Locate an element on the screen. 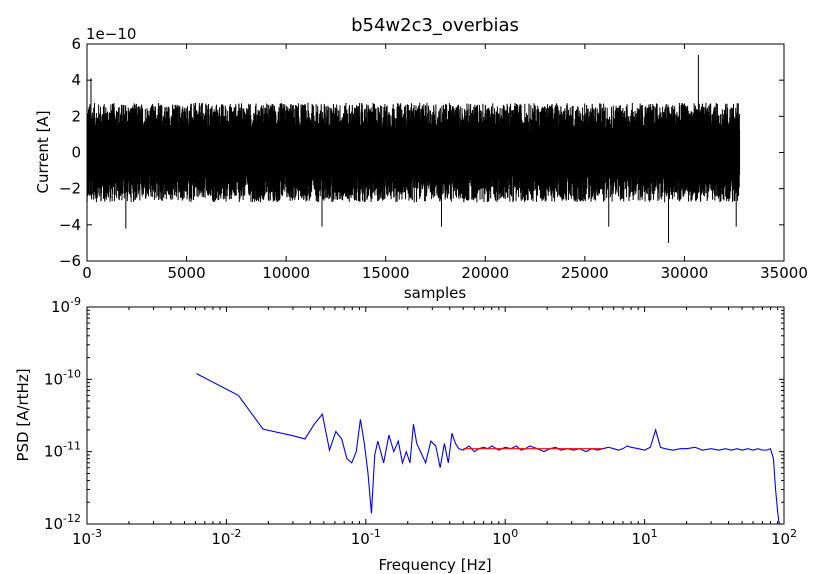 Image resolution: width=818 pixels, height=574 pixels. y-tick-label: 10-11 is located at coordinates (62, 450).